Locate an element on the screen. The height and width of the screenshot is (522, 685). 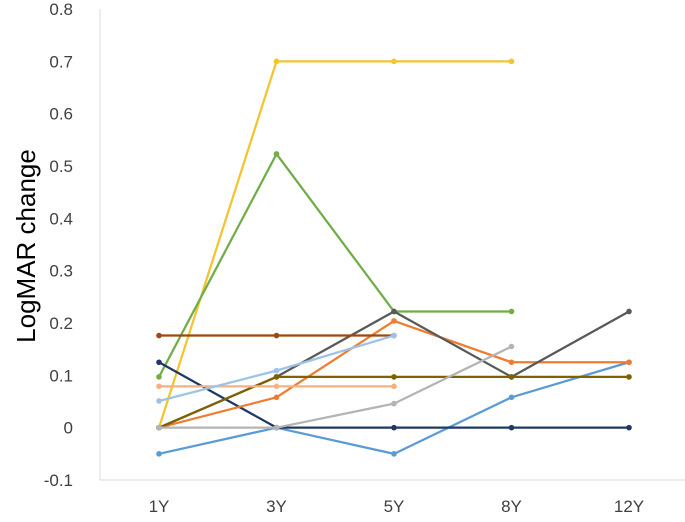
y-tick-label: 0.8 is located at coordinates (61, 9).